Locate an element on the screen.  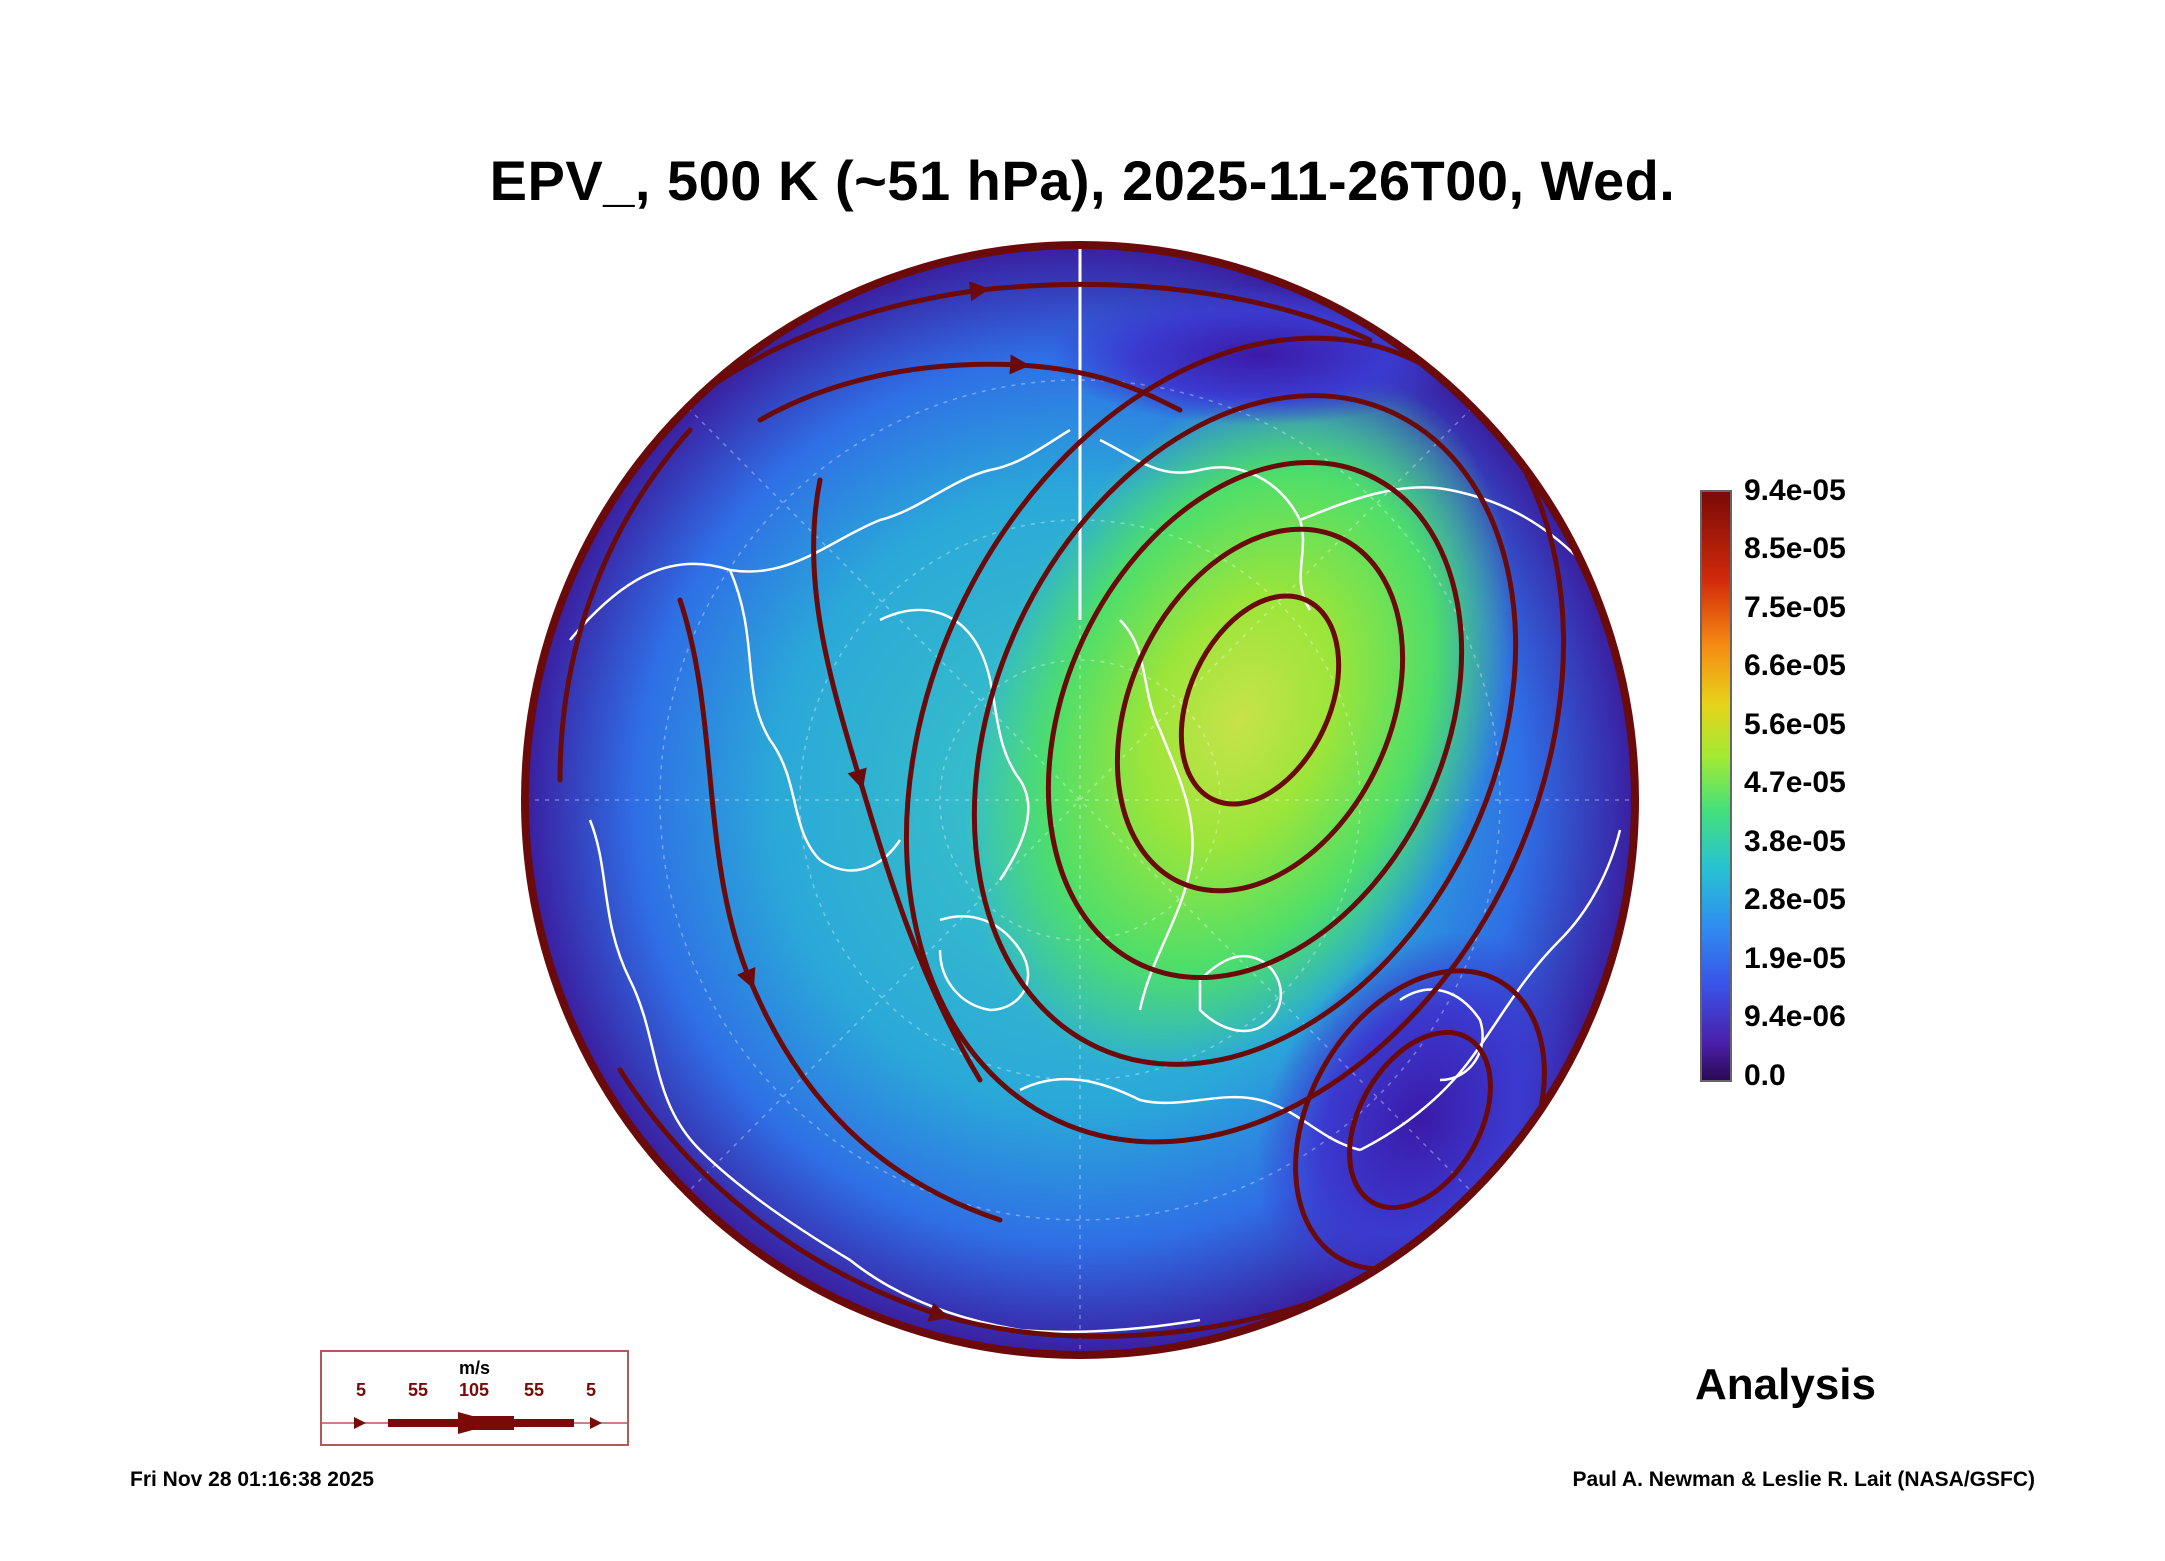
streamline-inner is located at coordinates (1260, 700).